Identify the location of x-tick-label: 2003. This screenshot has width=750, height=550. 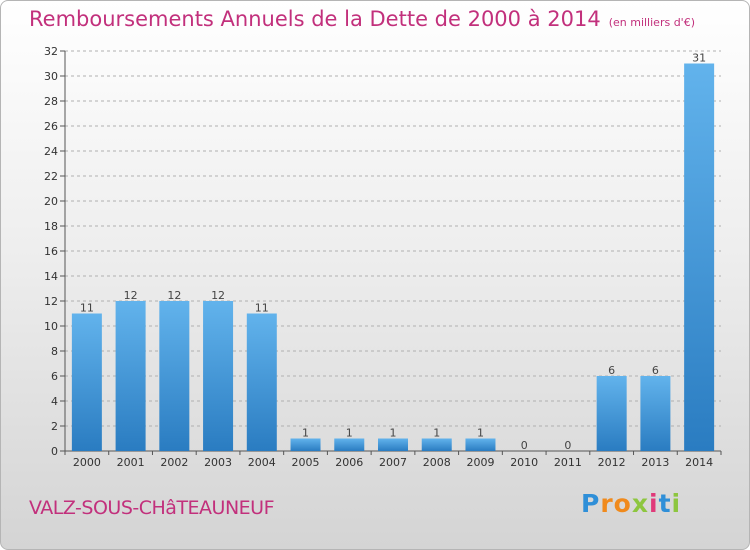
(218, 462).